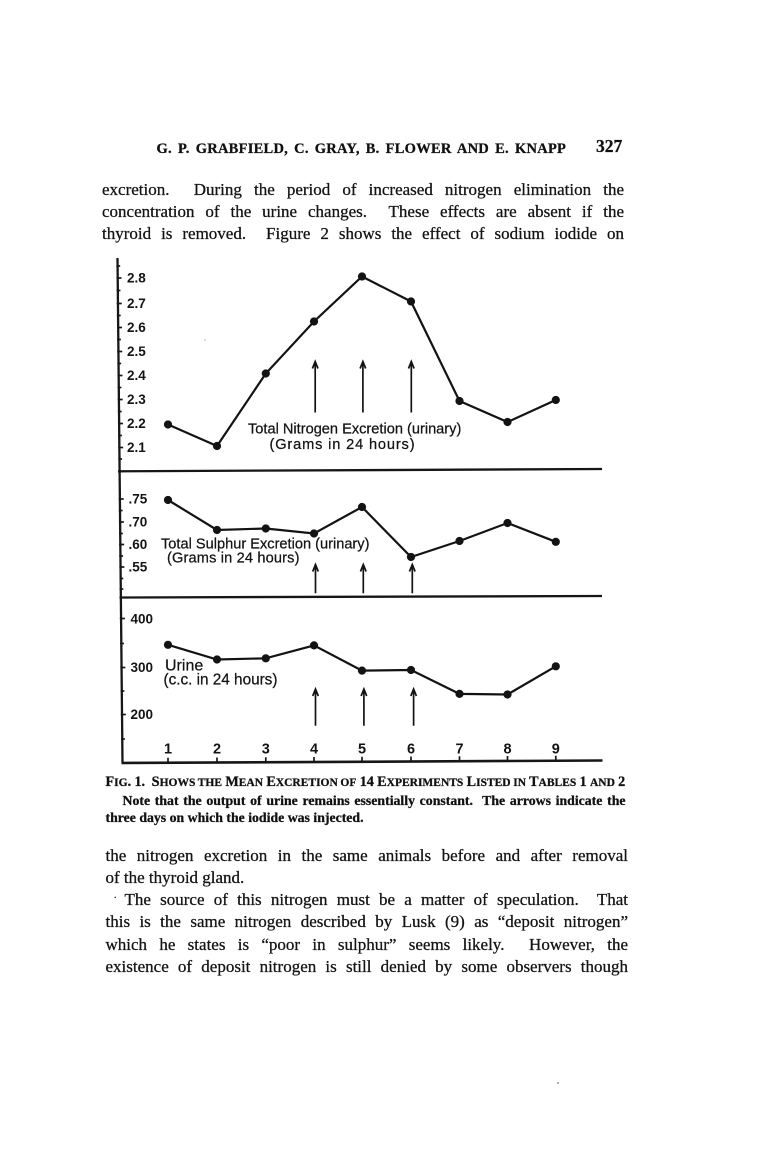  Describe the element at coordinates (507, 750) in the screenshot. I see `svg-text: 8` at that location.